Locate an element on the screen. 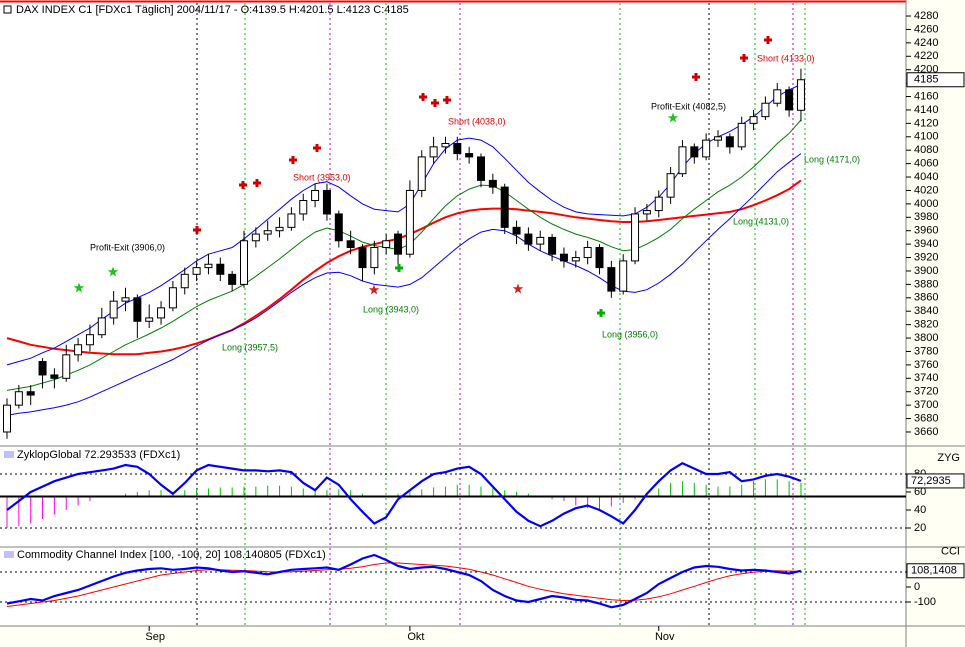 This screenshot has height=647, width=965. time-axis-area is located at coordinates (453, 636).